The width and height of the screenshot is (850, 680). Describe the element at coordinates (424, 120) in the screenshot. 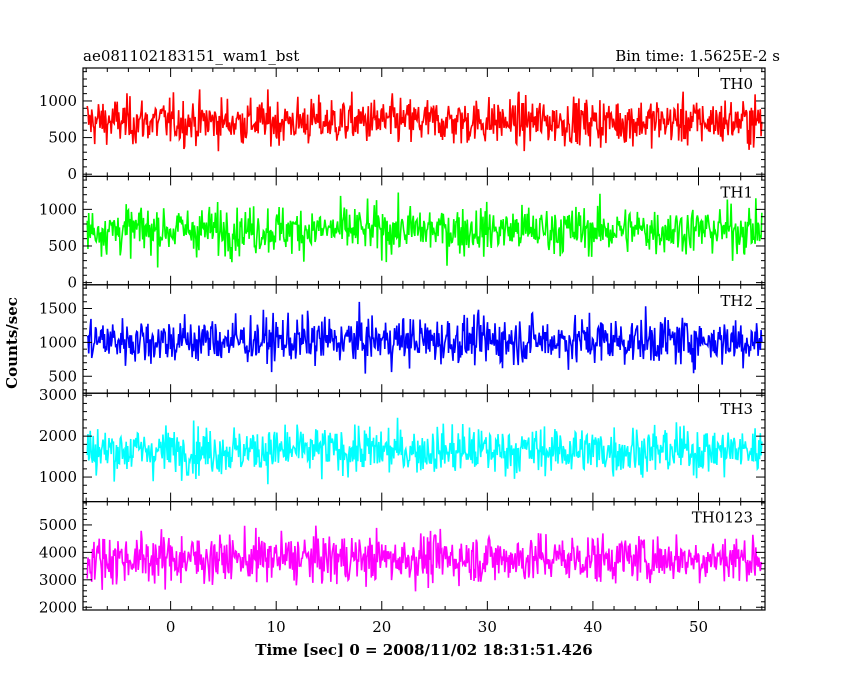

I see `series-th0` at that location.